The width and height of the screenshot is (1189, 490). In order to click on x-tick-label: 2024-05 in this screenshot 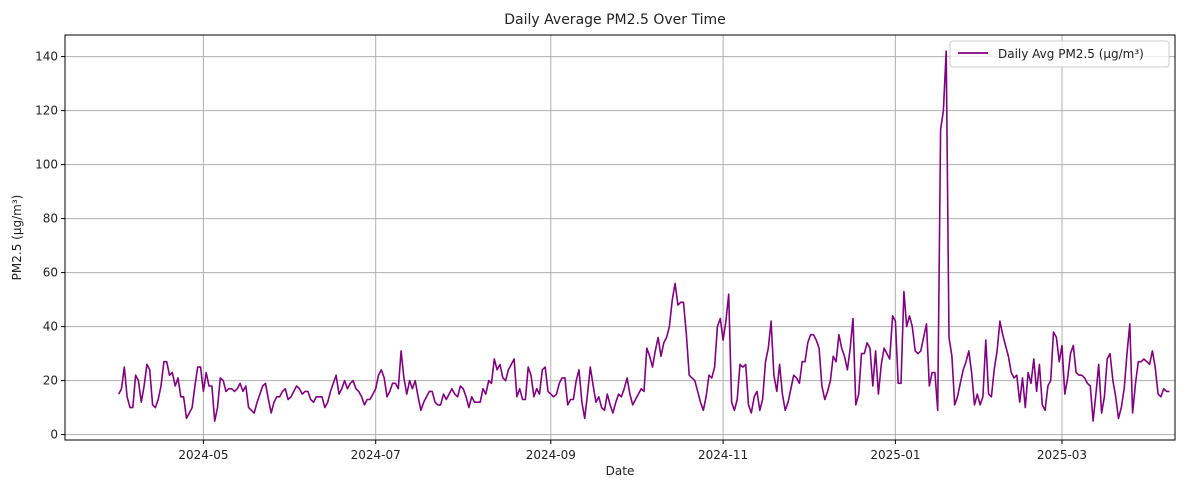, I will do `click(203, 455)`.